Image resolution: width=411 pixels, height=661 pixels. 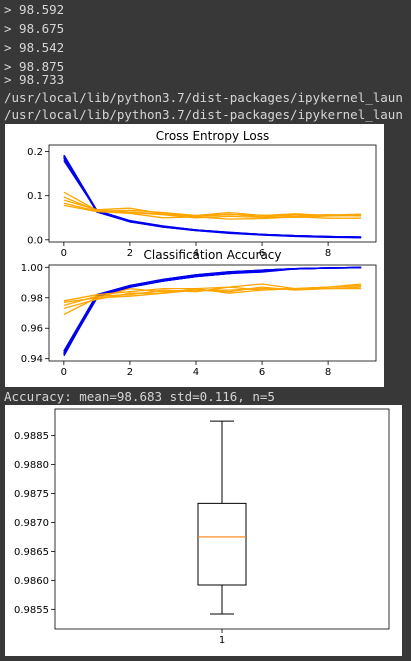 What do you see at coordinates (31, 436) in the screenshot?
I see `y-tick-label: 0.9885` at bounding box center [31, 436].